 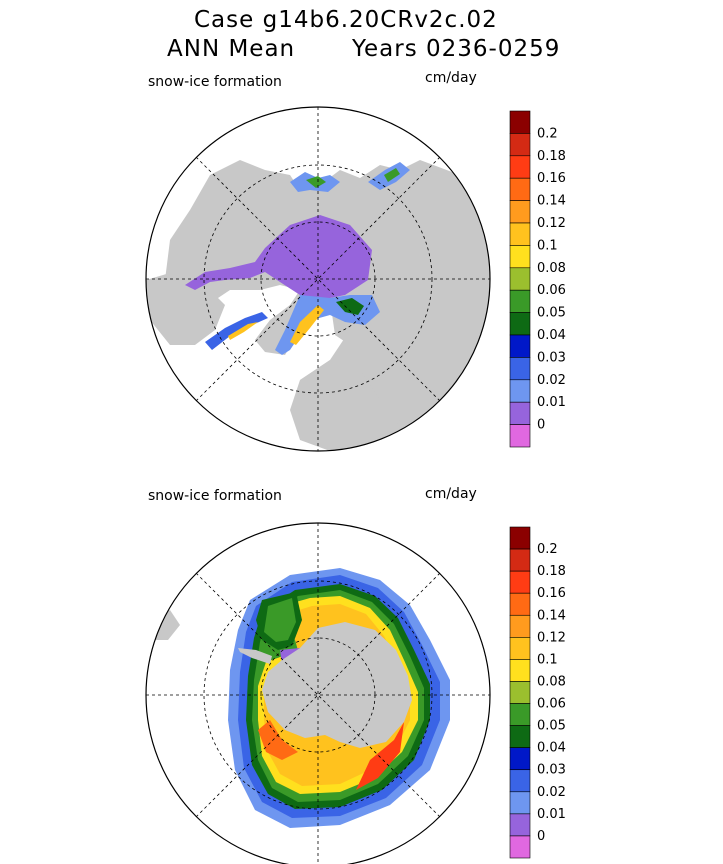 What do you see at coordinates (551, 380) in the screenshot?
I see `colorbar-north-label-11: 0.02` at bounding box center [551, 380].